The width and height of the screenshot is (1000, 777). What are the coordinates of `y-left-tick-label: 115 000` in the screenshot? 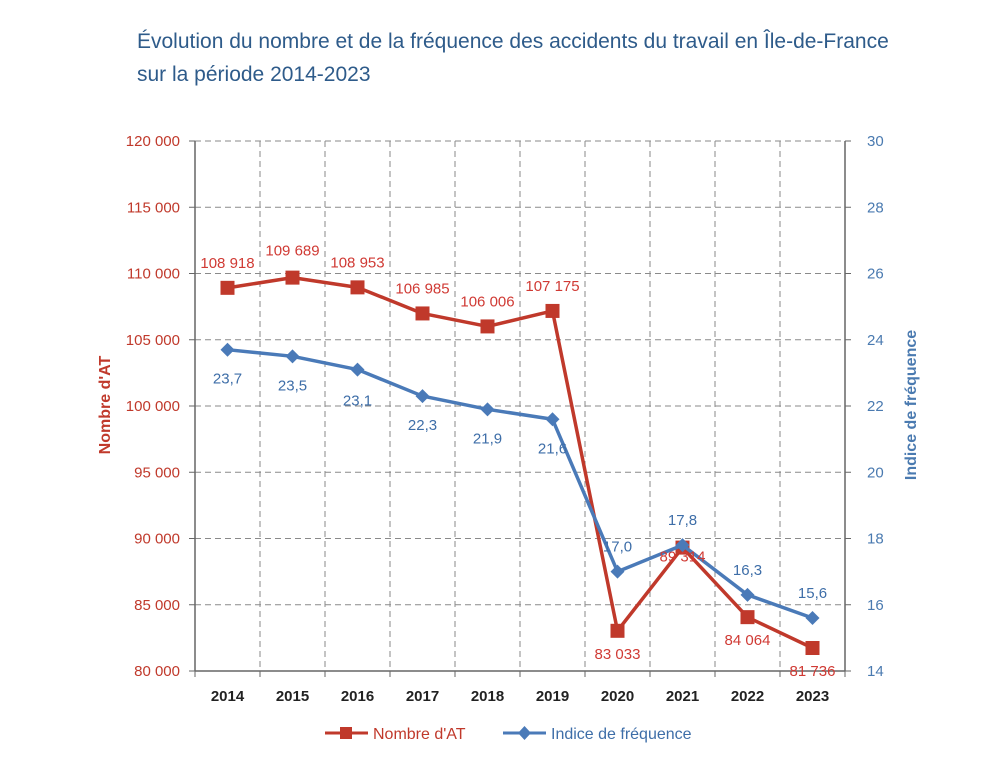 It's located at (153, 207).